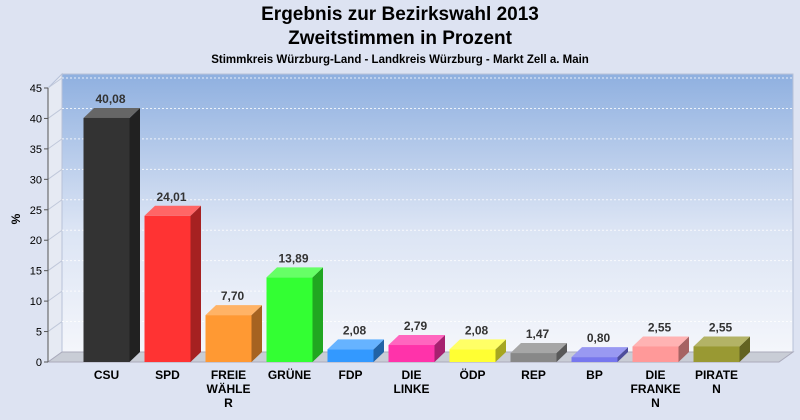  What do you see at coordinates (39, 363) in the screenshot?
I see `y-tick-label: 0` at bounding box center [39, 363].